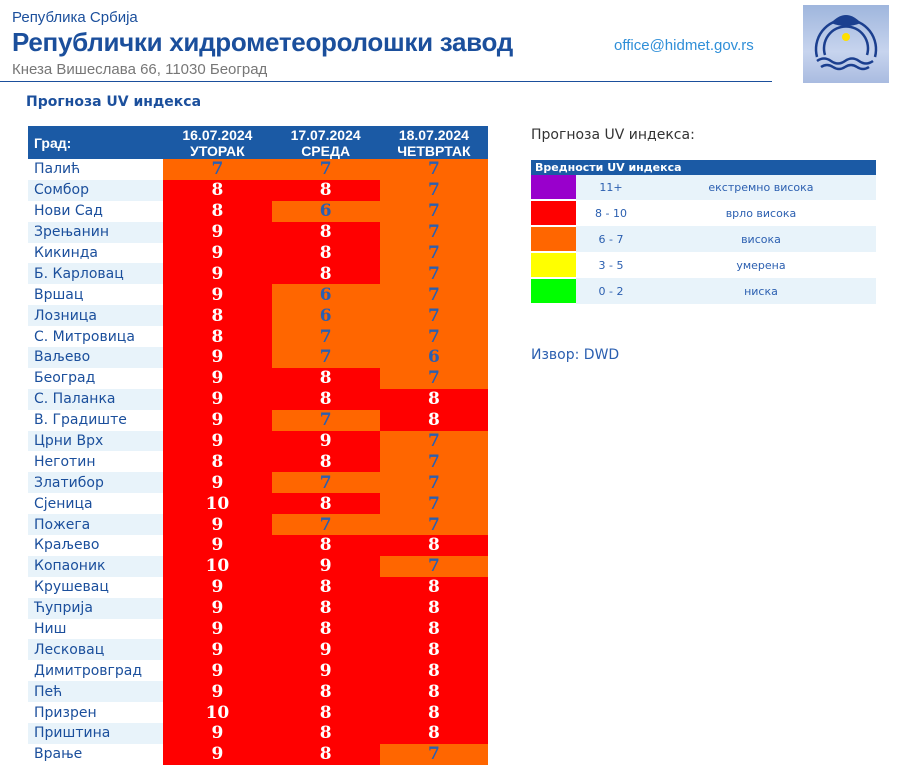 This screenshot has width=900, height=778. Describe the element at coordinates (258, 671) in the screenshot. I see `table-row: Димитровград 9 9 8` at that location.